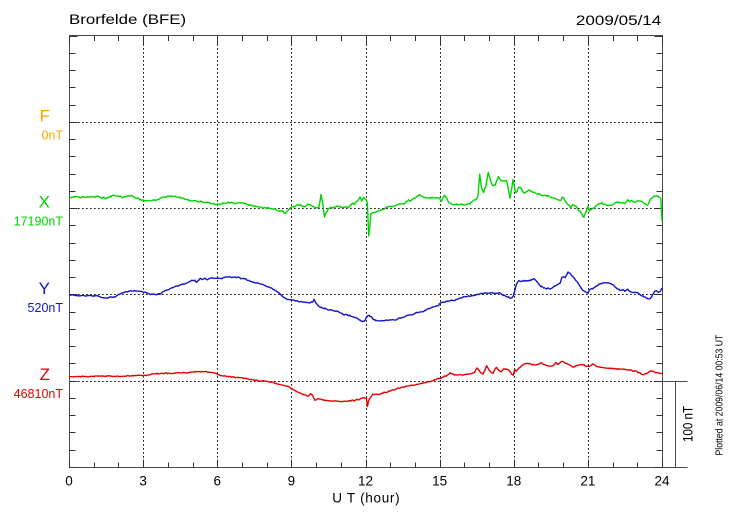 This screenshot has width=730, height=525. What do you see at coordinates (39, 222) in the screenshot?
I see `svg-text: 17190nT` at bounding box center [39, 222].